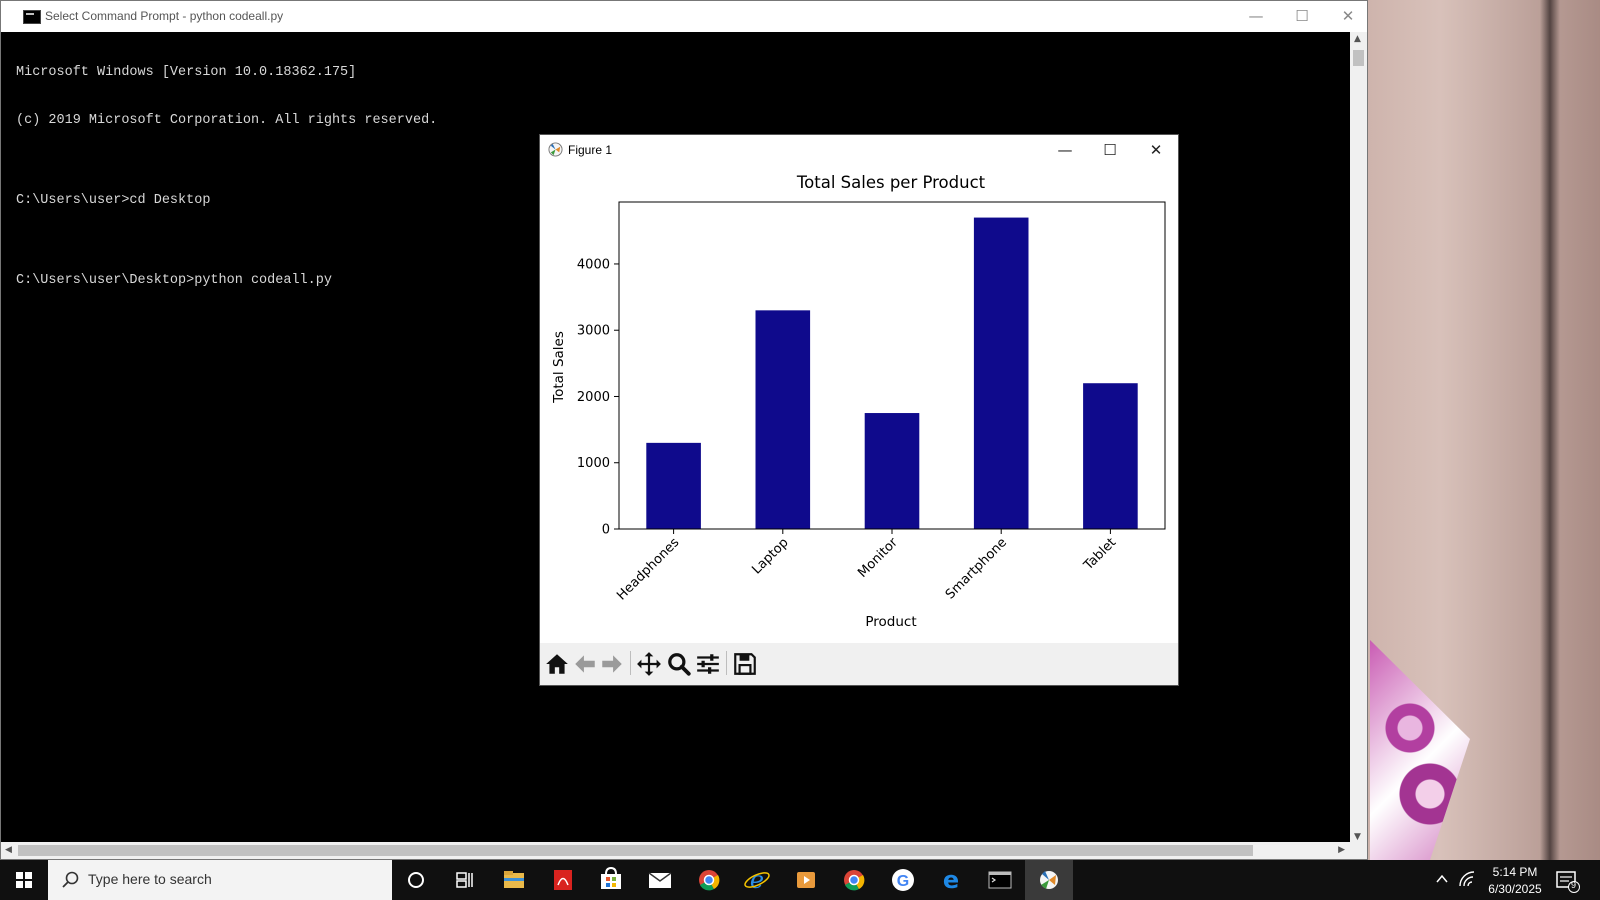 The width and height of the screenshot is (1600, 900). I want to click on clock-time: 5:14 PM, so click(1515, 872).